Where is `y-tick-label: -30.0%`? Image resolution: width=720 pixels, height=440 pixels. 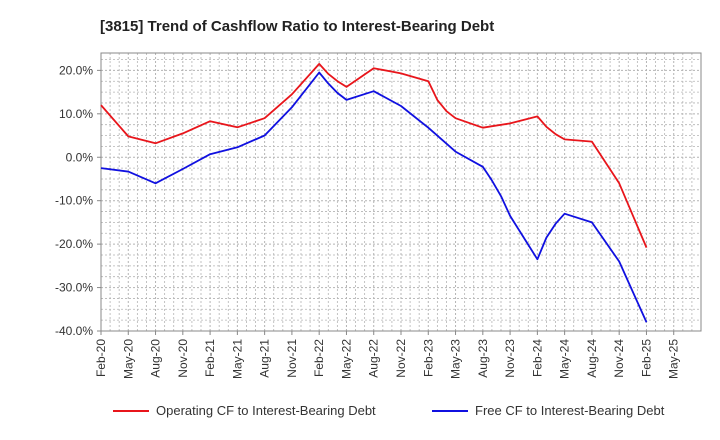
y-tick-label: -30.0% is located at coordinates (74, 288).